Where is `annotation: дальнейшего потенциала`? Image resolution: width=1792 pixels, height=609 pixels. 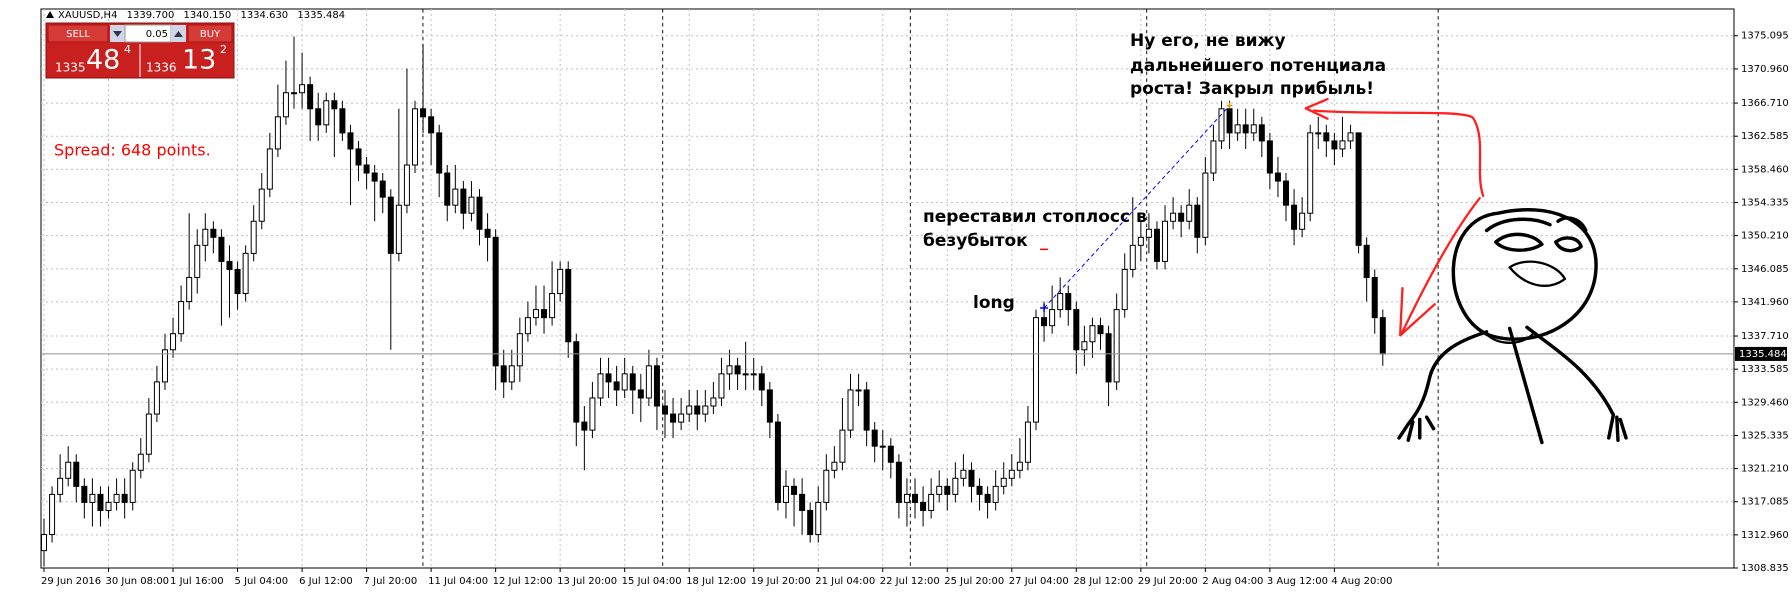 annotation: дальнейшего потенциала is located at coordinates (1258, 66).